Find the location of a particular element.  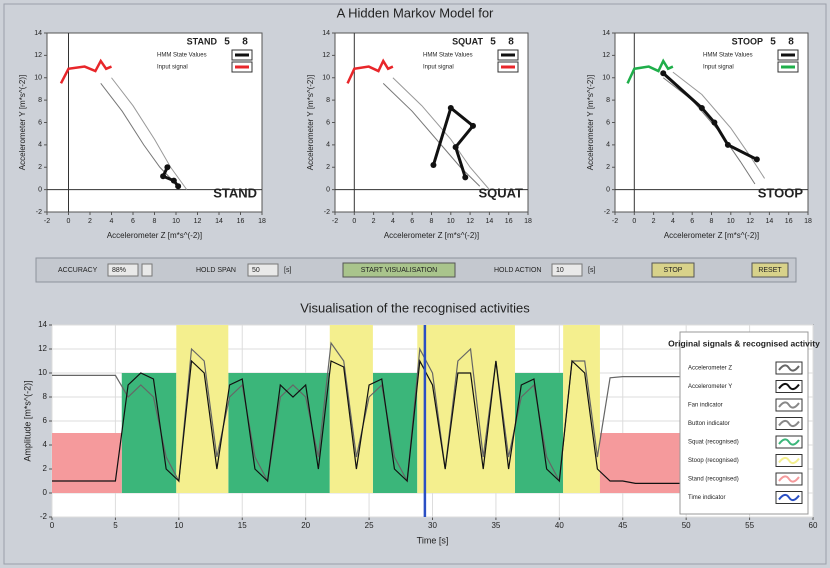

x-tick-label: 45 is located at coordinates (622, 525).